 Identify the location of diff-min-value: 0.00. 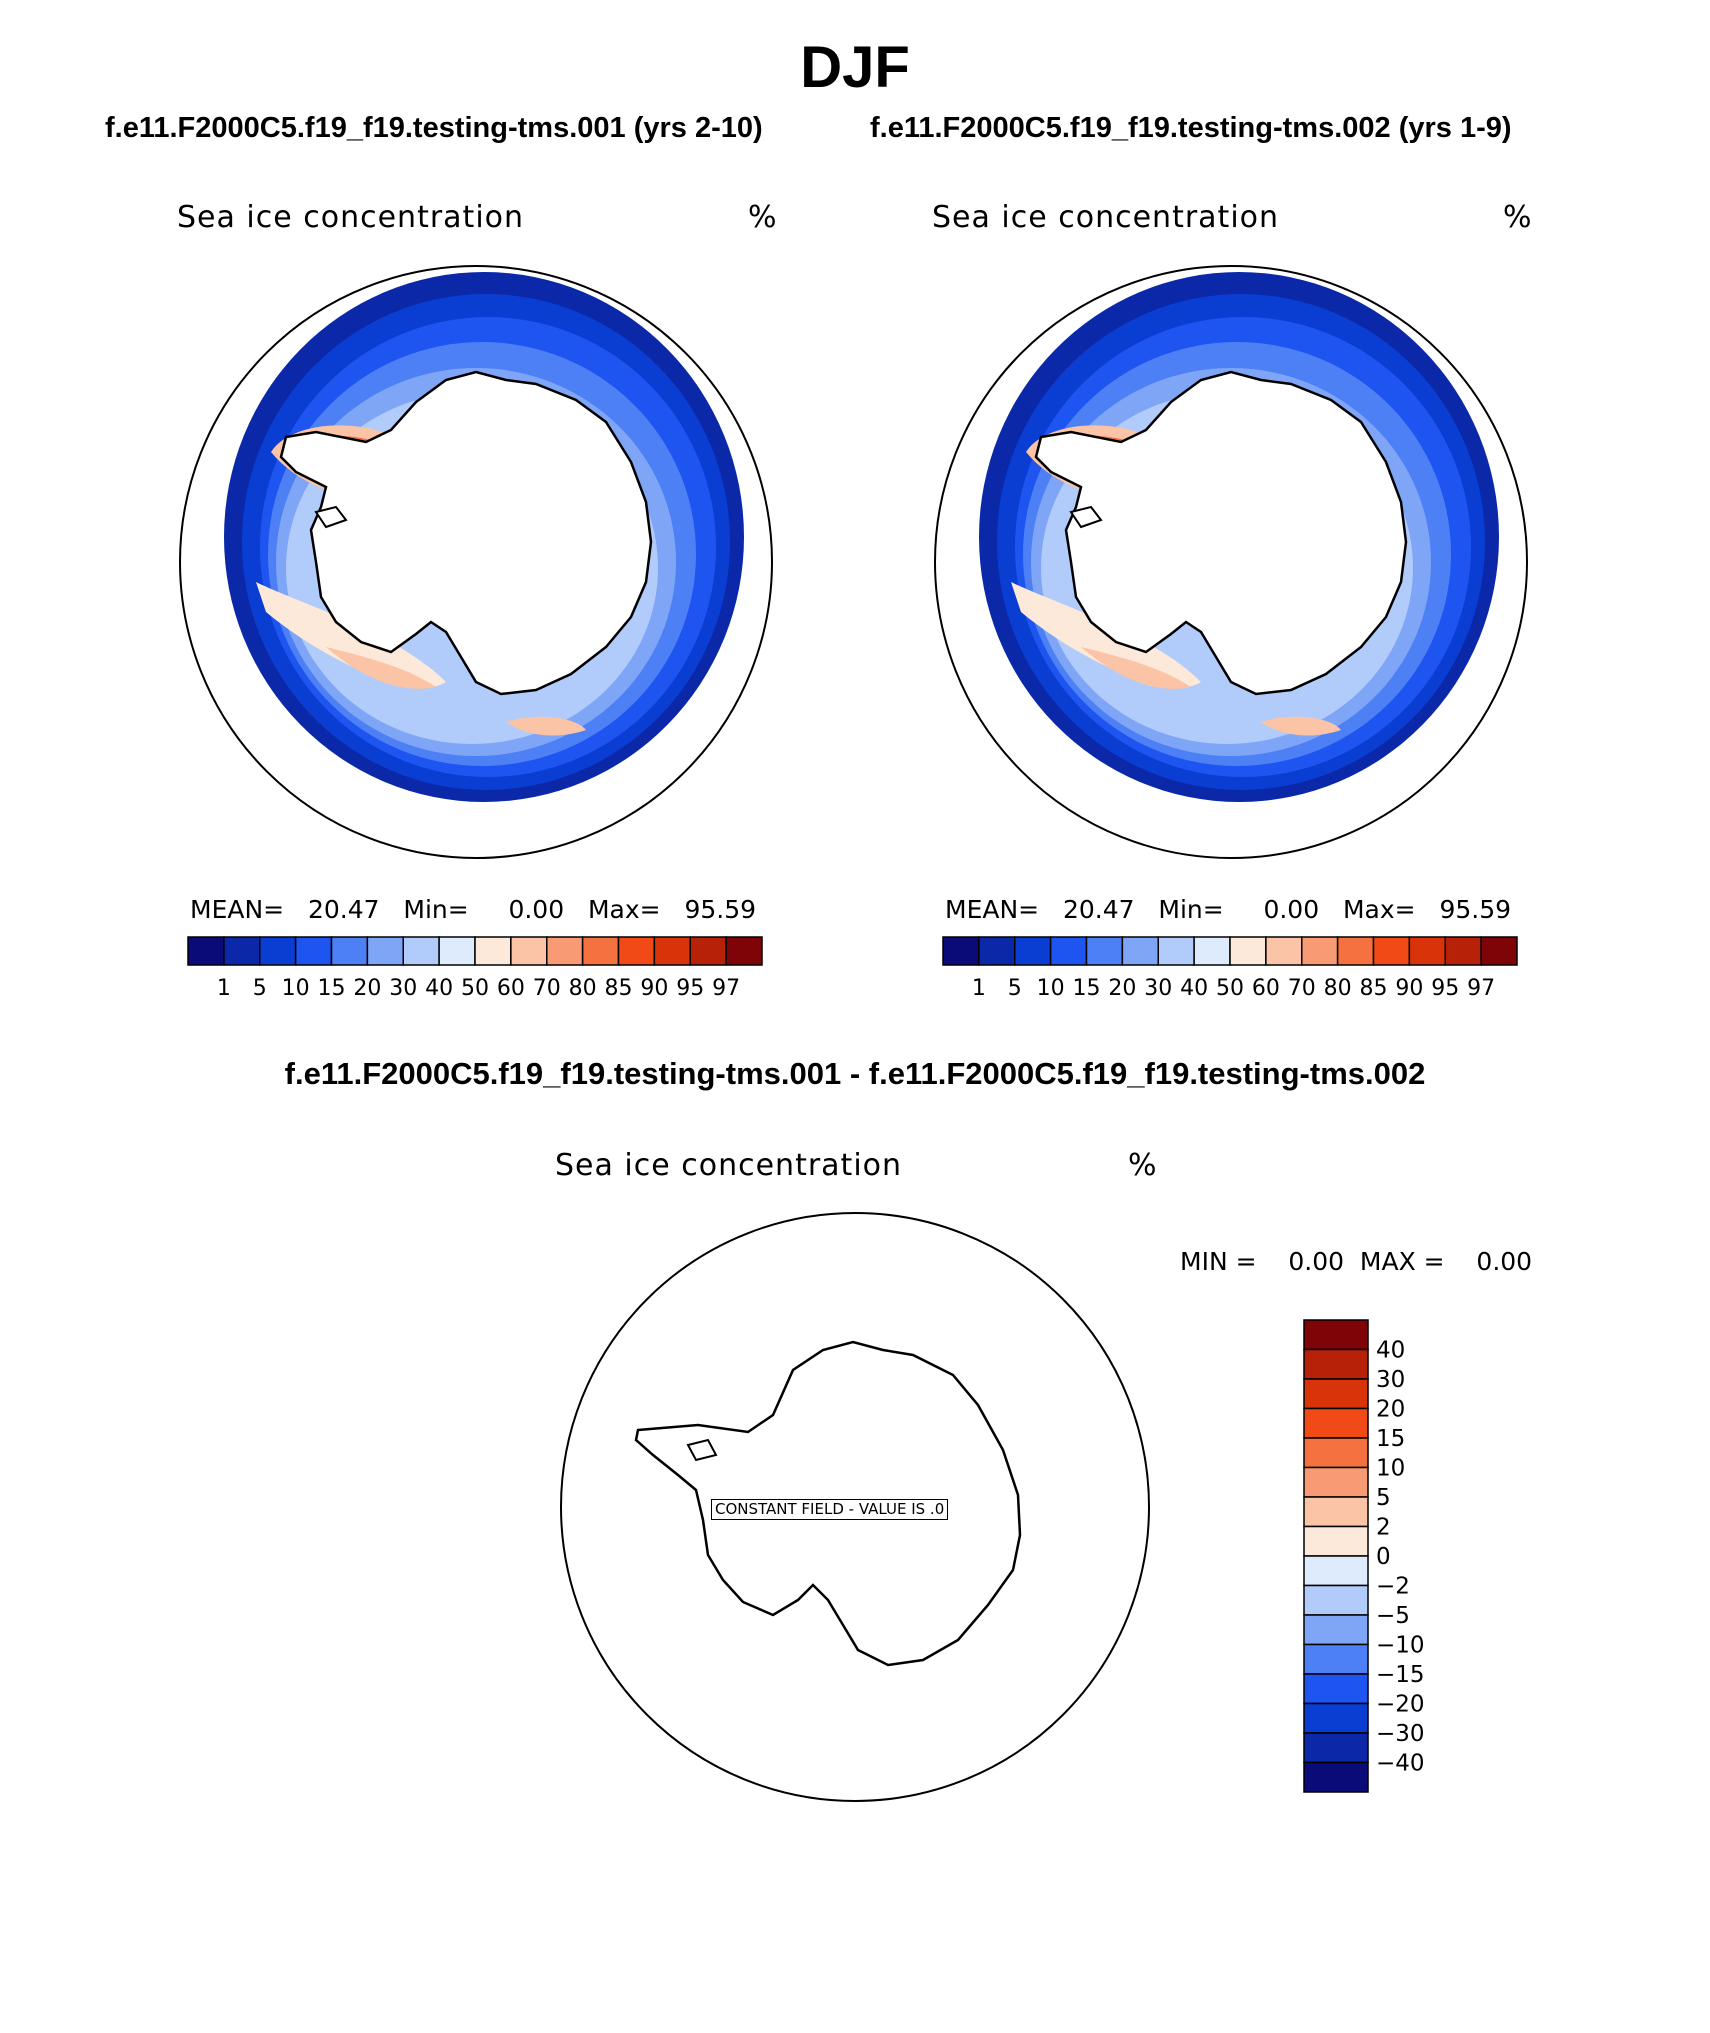
(1316, 1261).